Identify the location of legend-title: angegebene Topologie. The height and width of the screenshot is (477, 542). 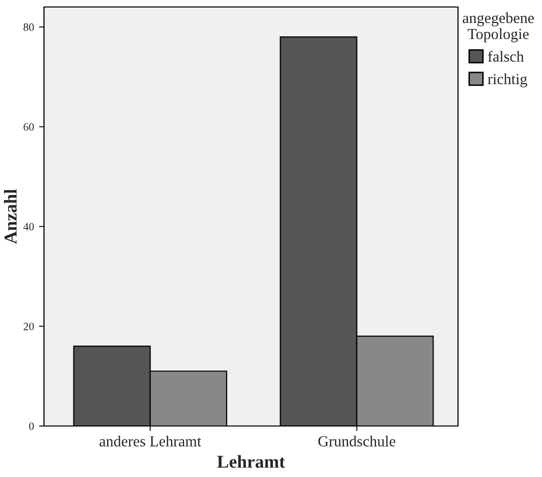
(498, 27).